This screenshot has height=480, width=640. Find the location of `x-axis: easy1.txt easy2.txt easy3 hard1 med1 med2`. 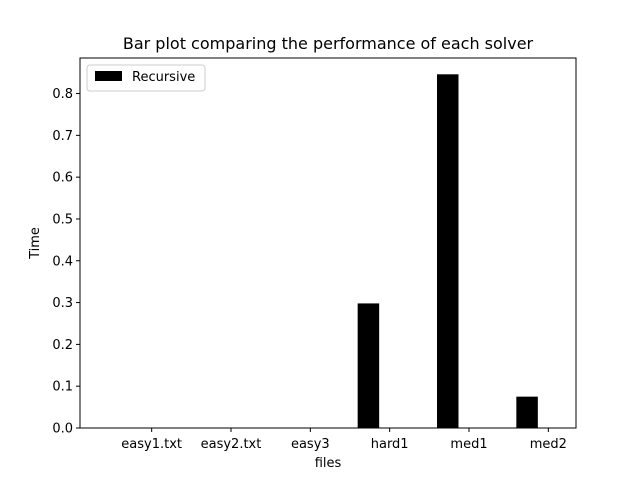

x-axis: easy1.txt easy2.txt easy3 hard1 med1 med2 is located at coordinates (344, 440).